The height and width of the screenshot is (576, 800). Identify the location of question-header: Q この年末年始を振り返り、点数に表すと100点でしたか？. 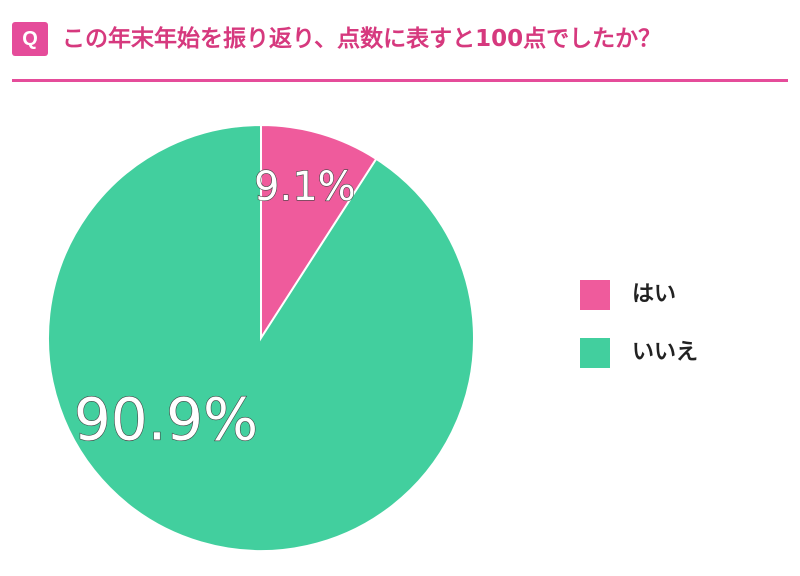
(400, 46).